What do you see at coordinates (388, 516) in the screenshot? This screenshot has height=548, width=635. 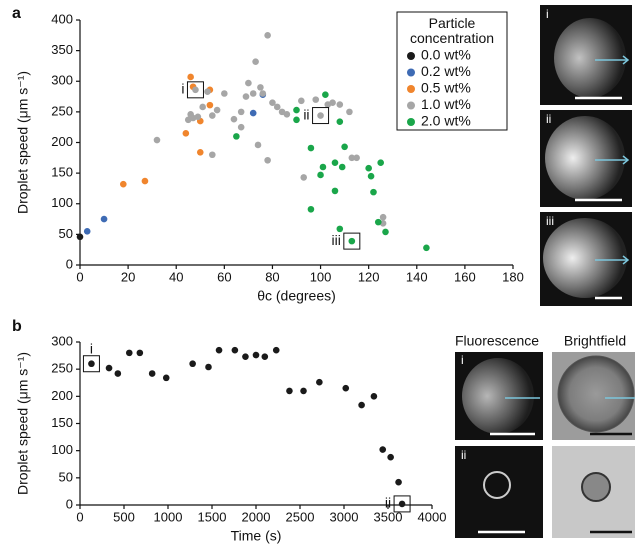 I see `x-tick-label: 3500` at bounding box center [388, 516].